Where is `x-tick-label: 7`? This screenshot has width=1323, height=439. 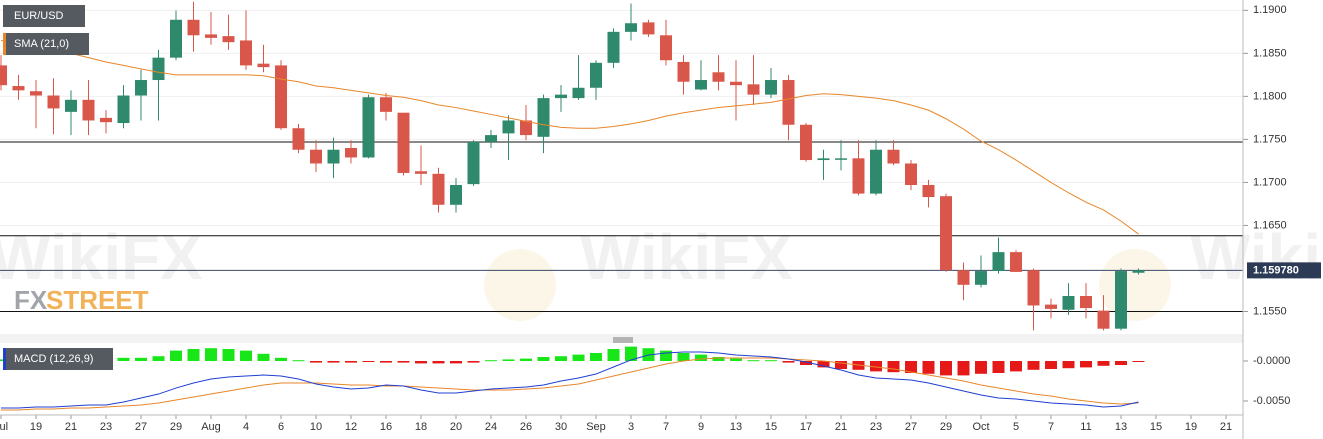 x-tick-label: 7 is located at coordinates (1051, 427).